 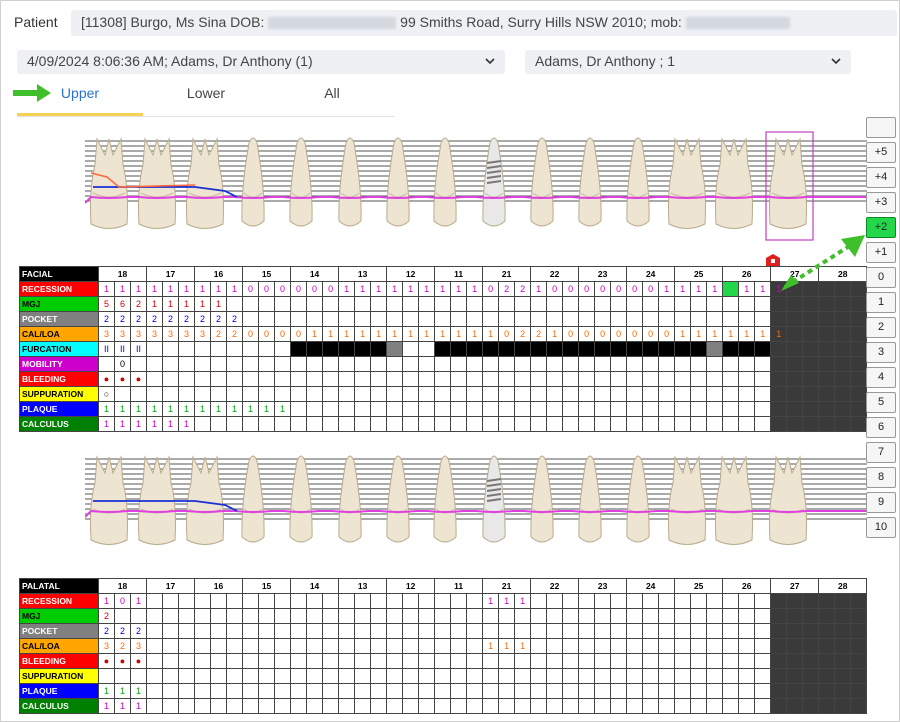 What do you see at coordinates (881, 452) in the screenshot?
I see `measure-button: 7` at bounding box center [881, 452].